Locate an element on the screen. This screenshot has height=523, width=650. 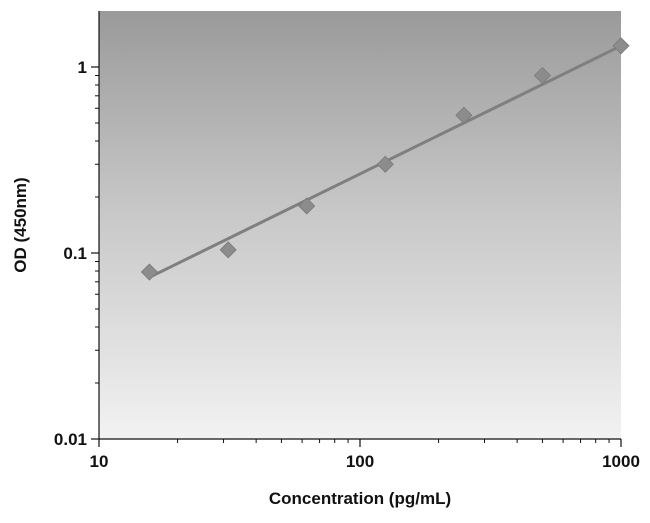
y-tick-label: 0.1 is located at coordinates (75, 253).